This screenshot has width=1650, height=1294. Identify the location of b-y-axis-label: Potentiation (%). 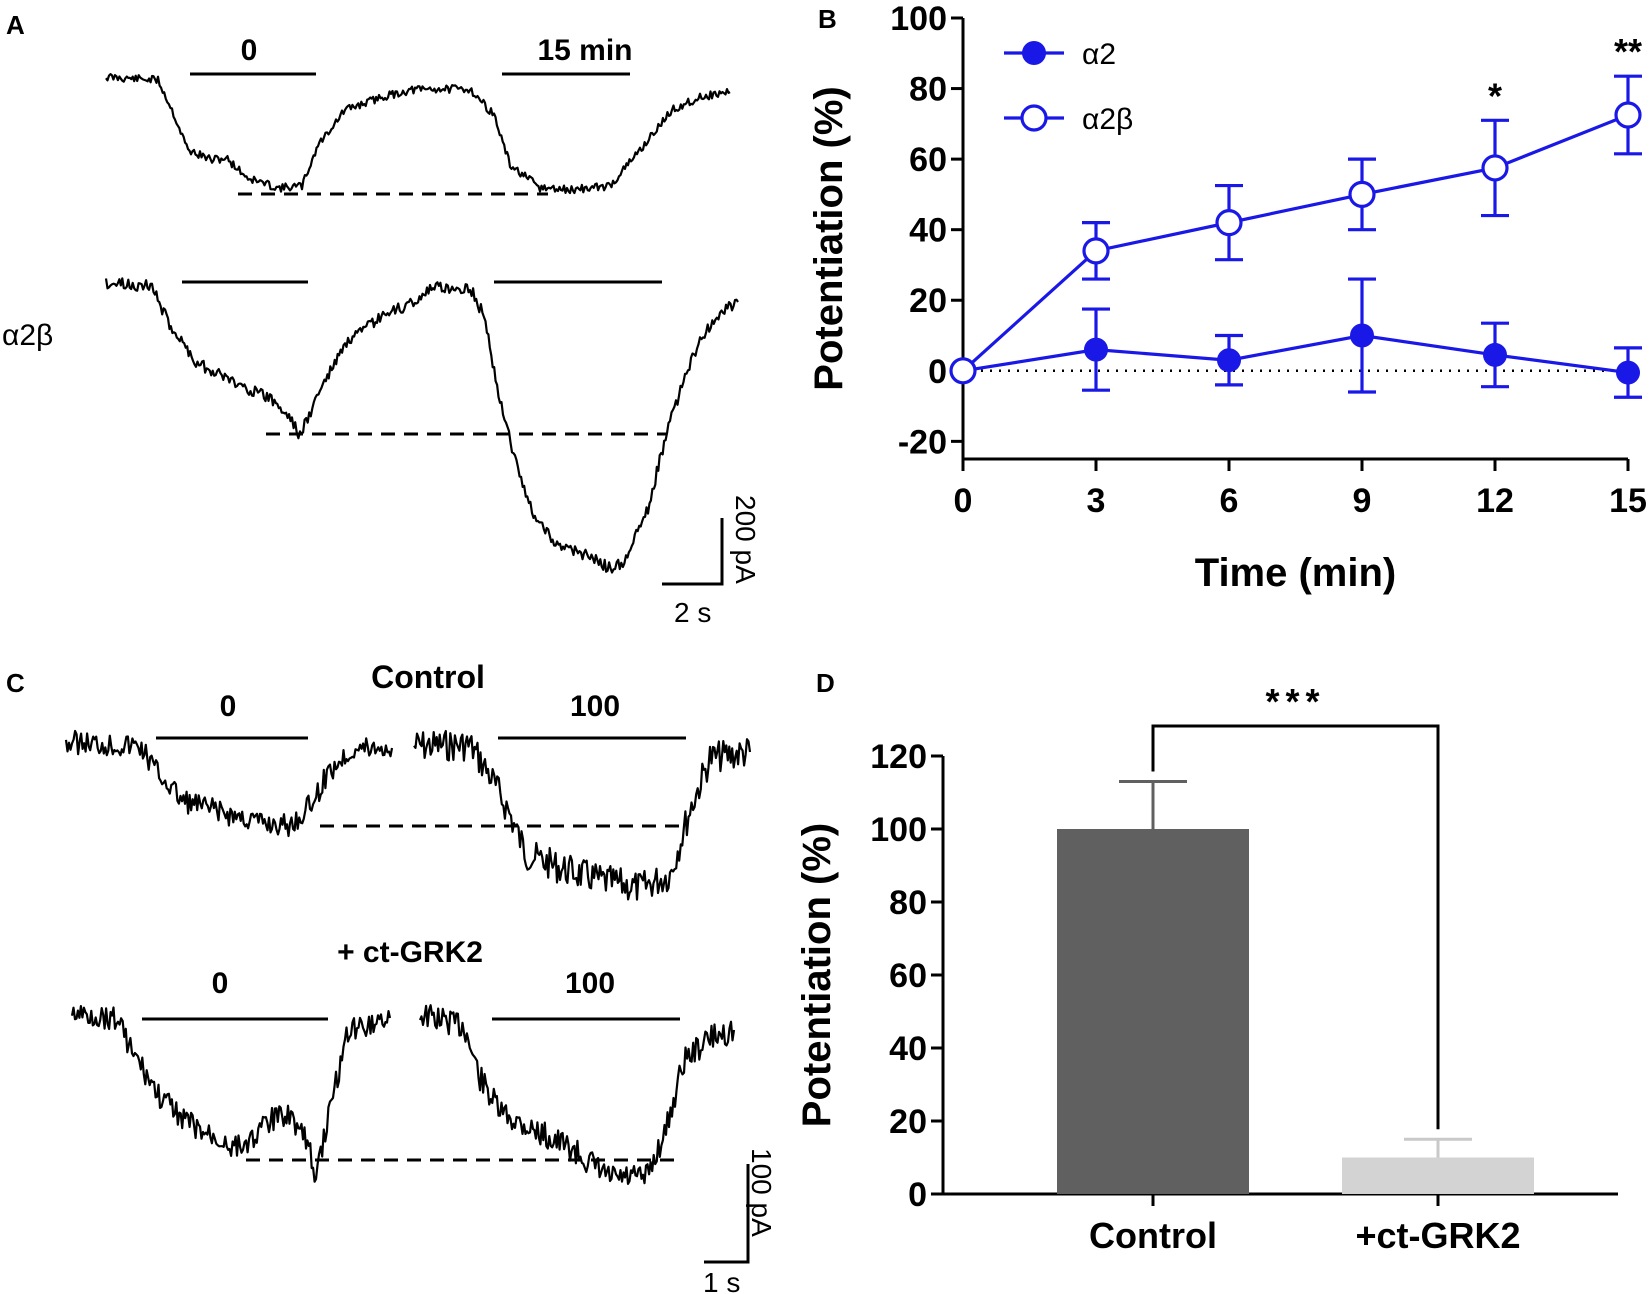
(829, 238).